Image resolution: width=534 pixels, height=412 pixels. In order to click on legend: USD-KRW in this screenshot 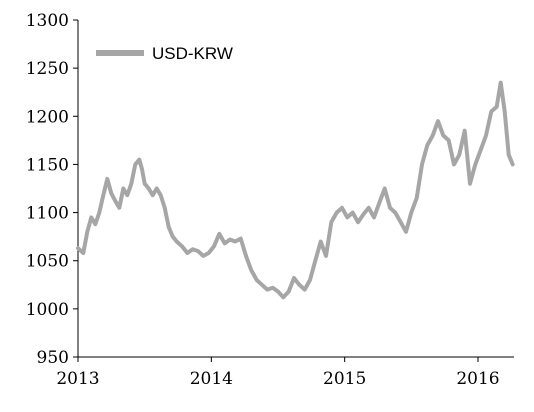, I will do `click(164, 53)`.